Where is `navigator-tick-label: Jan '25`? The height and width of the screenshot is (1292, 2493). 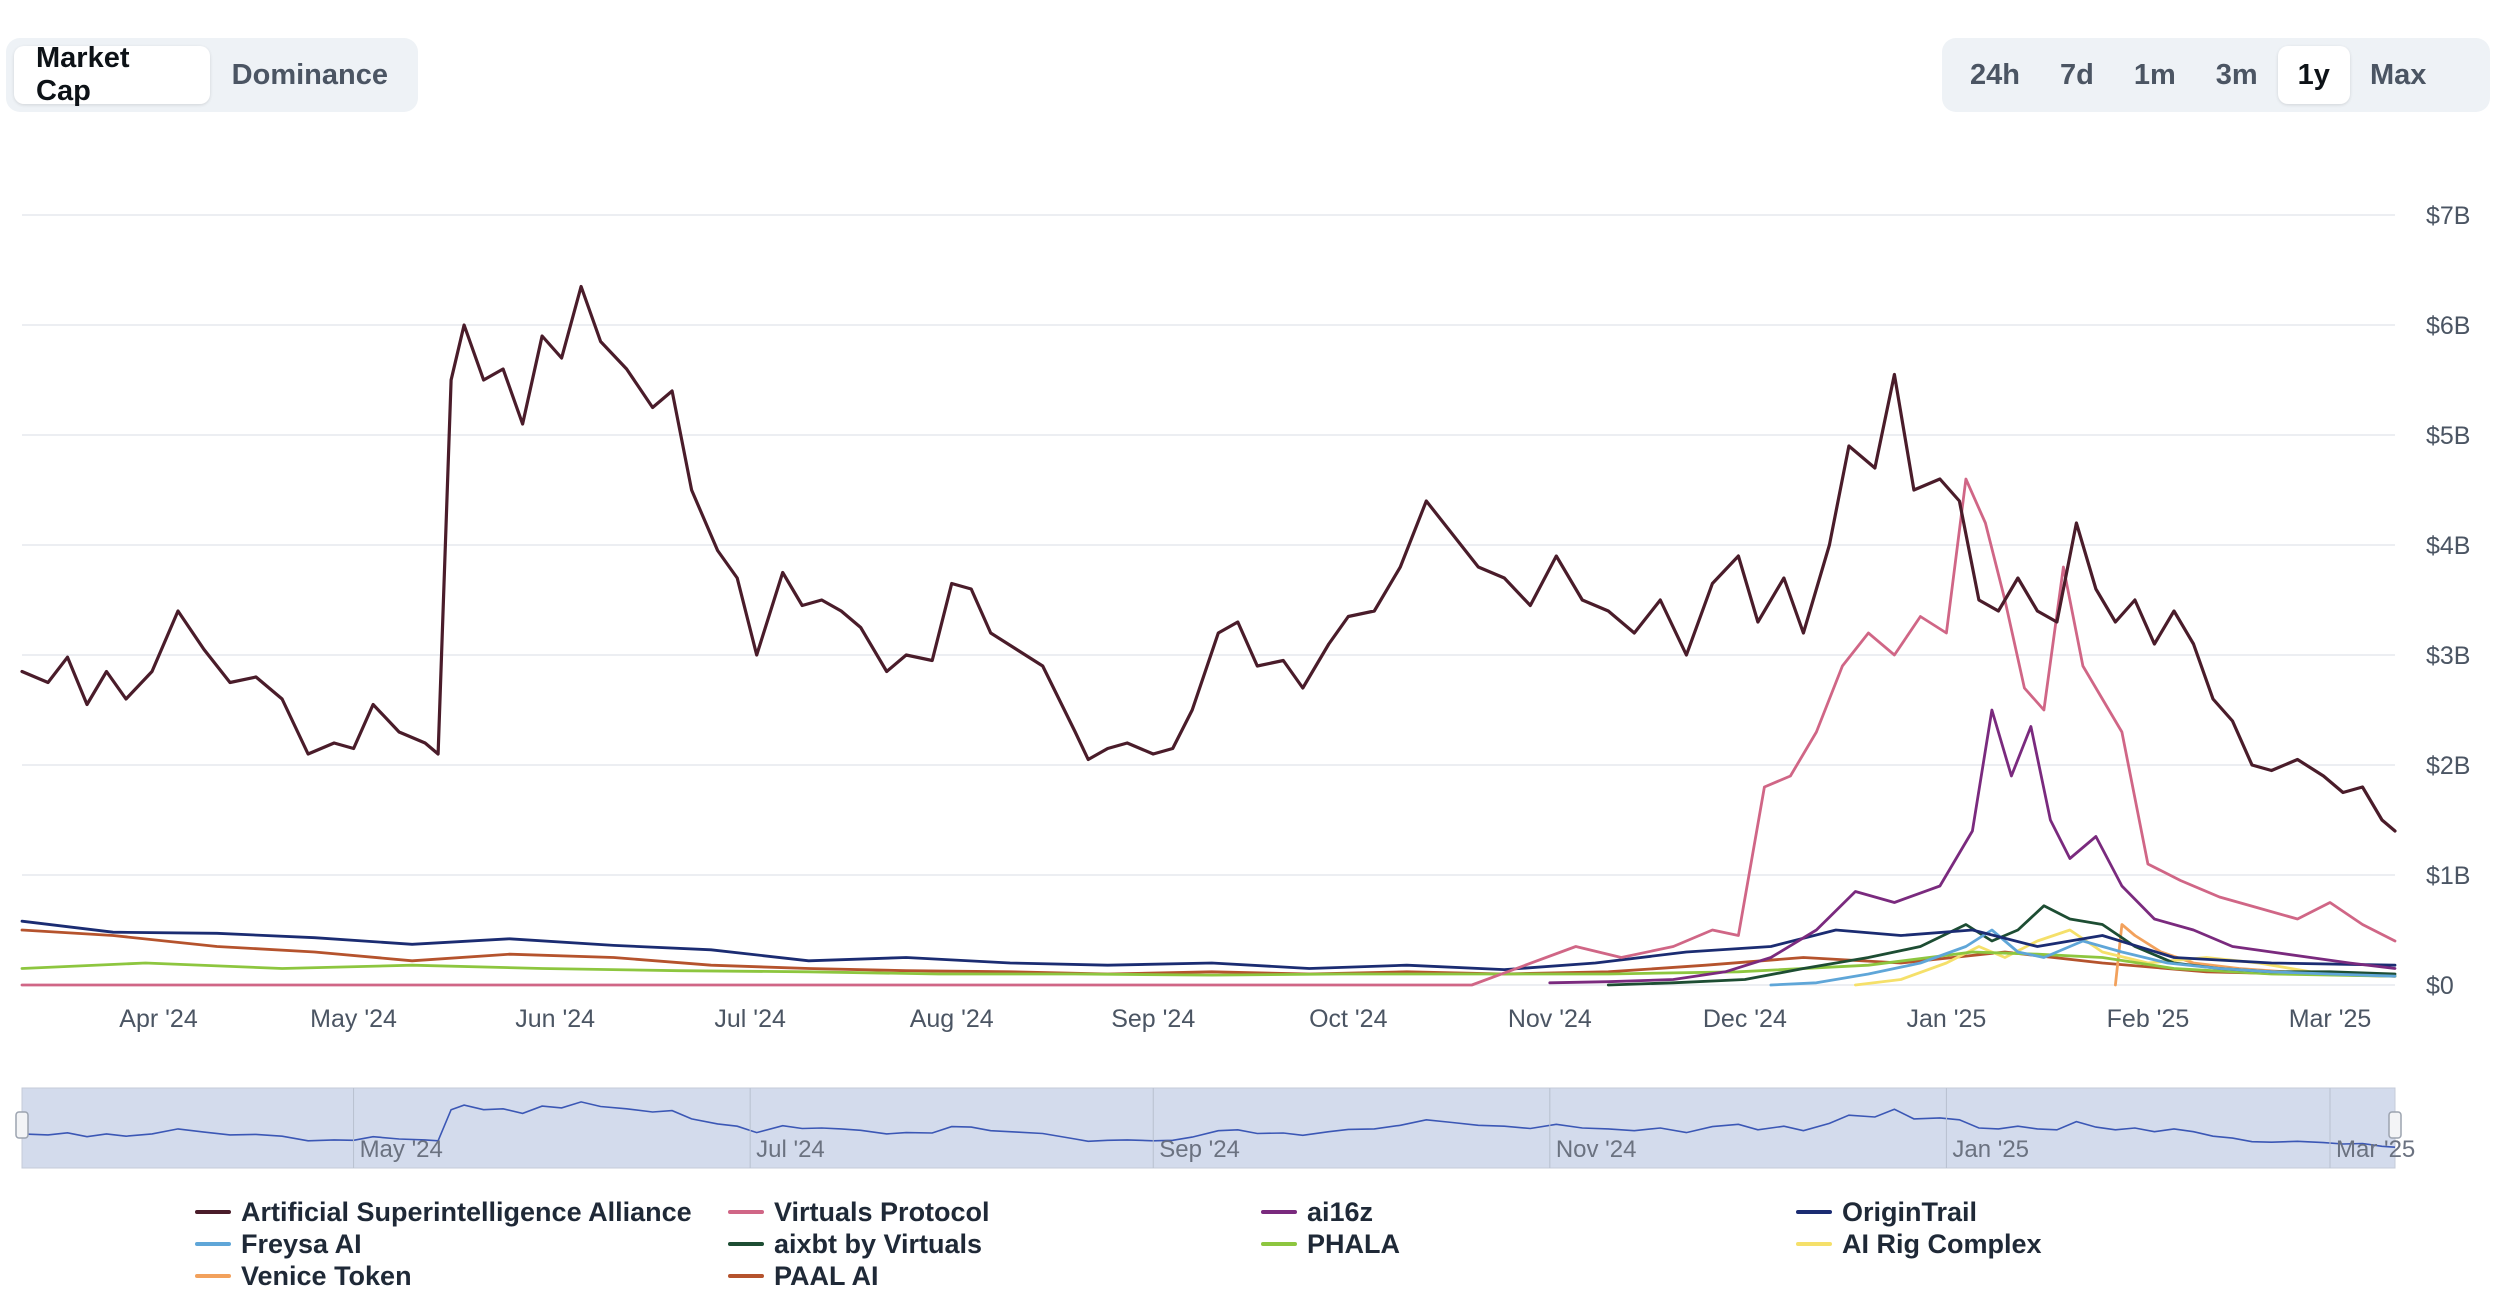 navigator-tick-label: Jan '25 is located at coordinates (1990, 1149).